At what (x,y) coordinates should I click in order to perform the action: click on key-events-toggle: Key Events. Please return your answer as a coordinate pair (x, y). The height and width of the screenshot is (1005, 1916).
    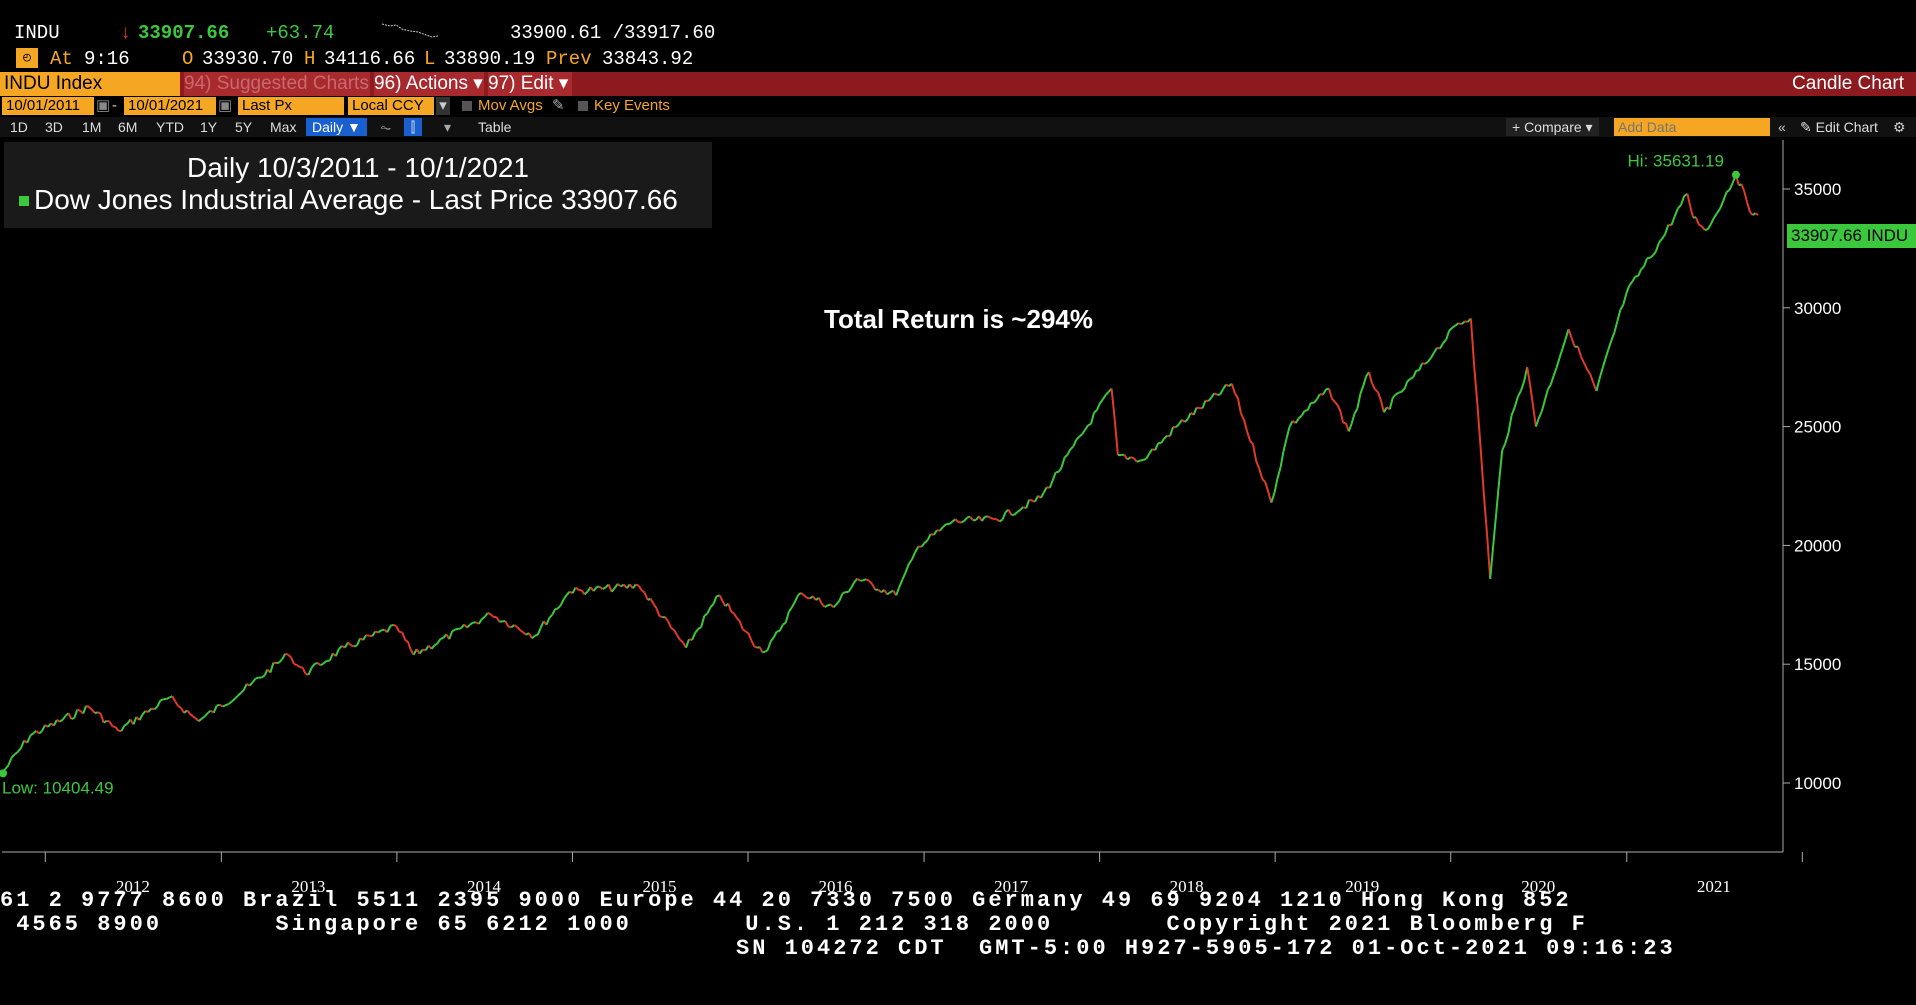
    Looking at the image, I should click on (624, 106).